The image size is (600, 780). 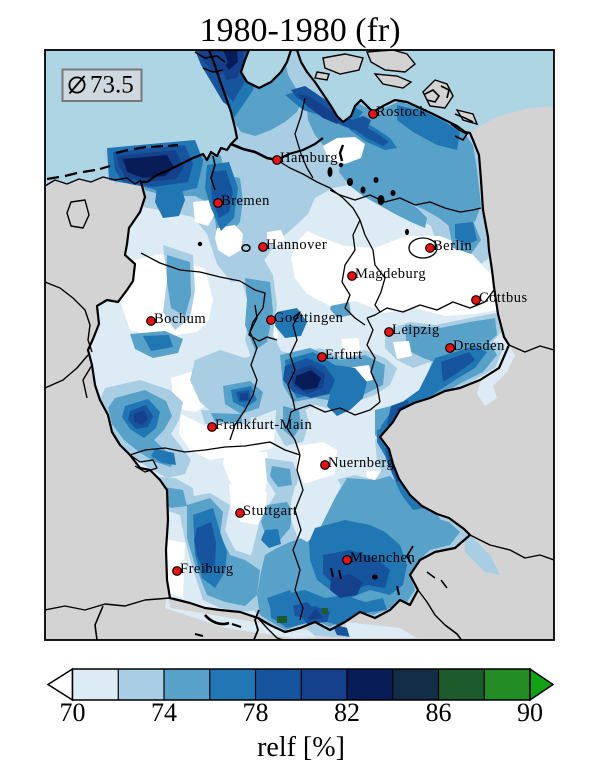 What do you see at coordinates (256, 712) in the screenshot?
I see `svg-text: 78` at bounding box center [256, 712].